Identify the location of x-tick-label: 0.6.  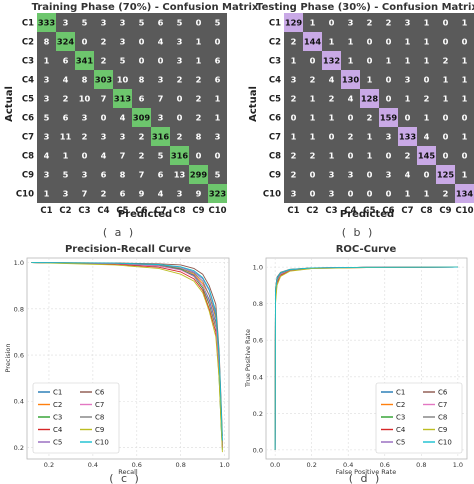
(385, 465).